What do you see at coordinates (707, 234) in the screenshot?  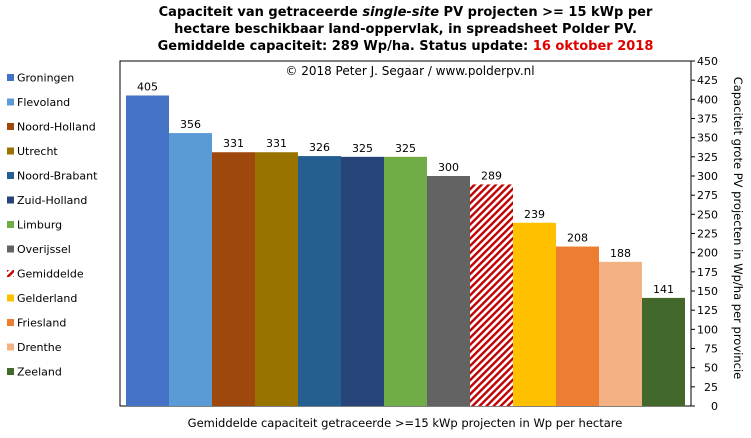 I see `y-tick-label: 225` at bounding box center [707, 234].